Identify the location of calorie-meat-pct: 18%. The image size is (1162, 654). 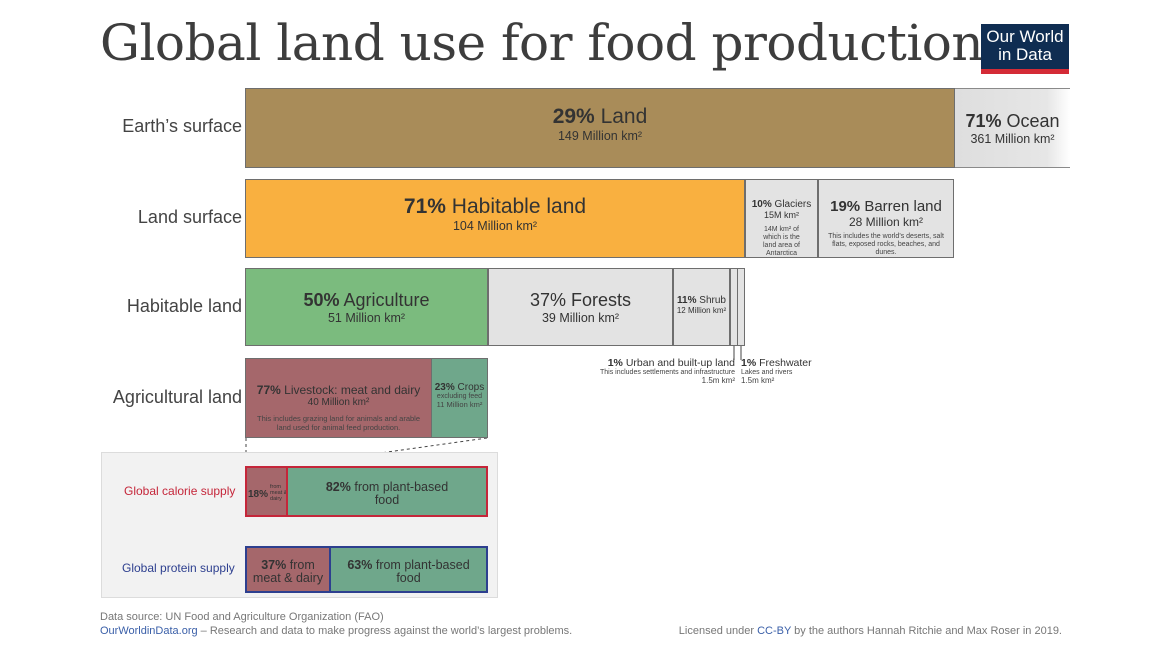
(258, 495).